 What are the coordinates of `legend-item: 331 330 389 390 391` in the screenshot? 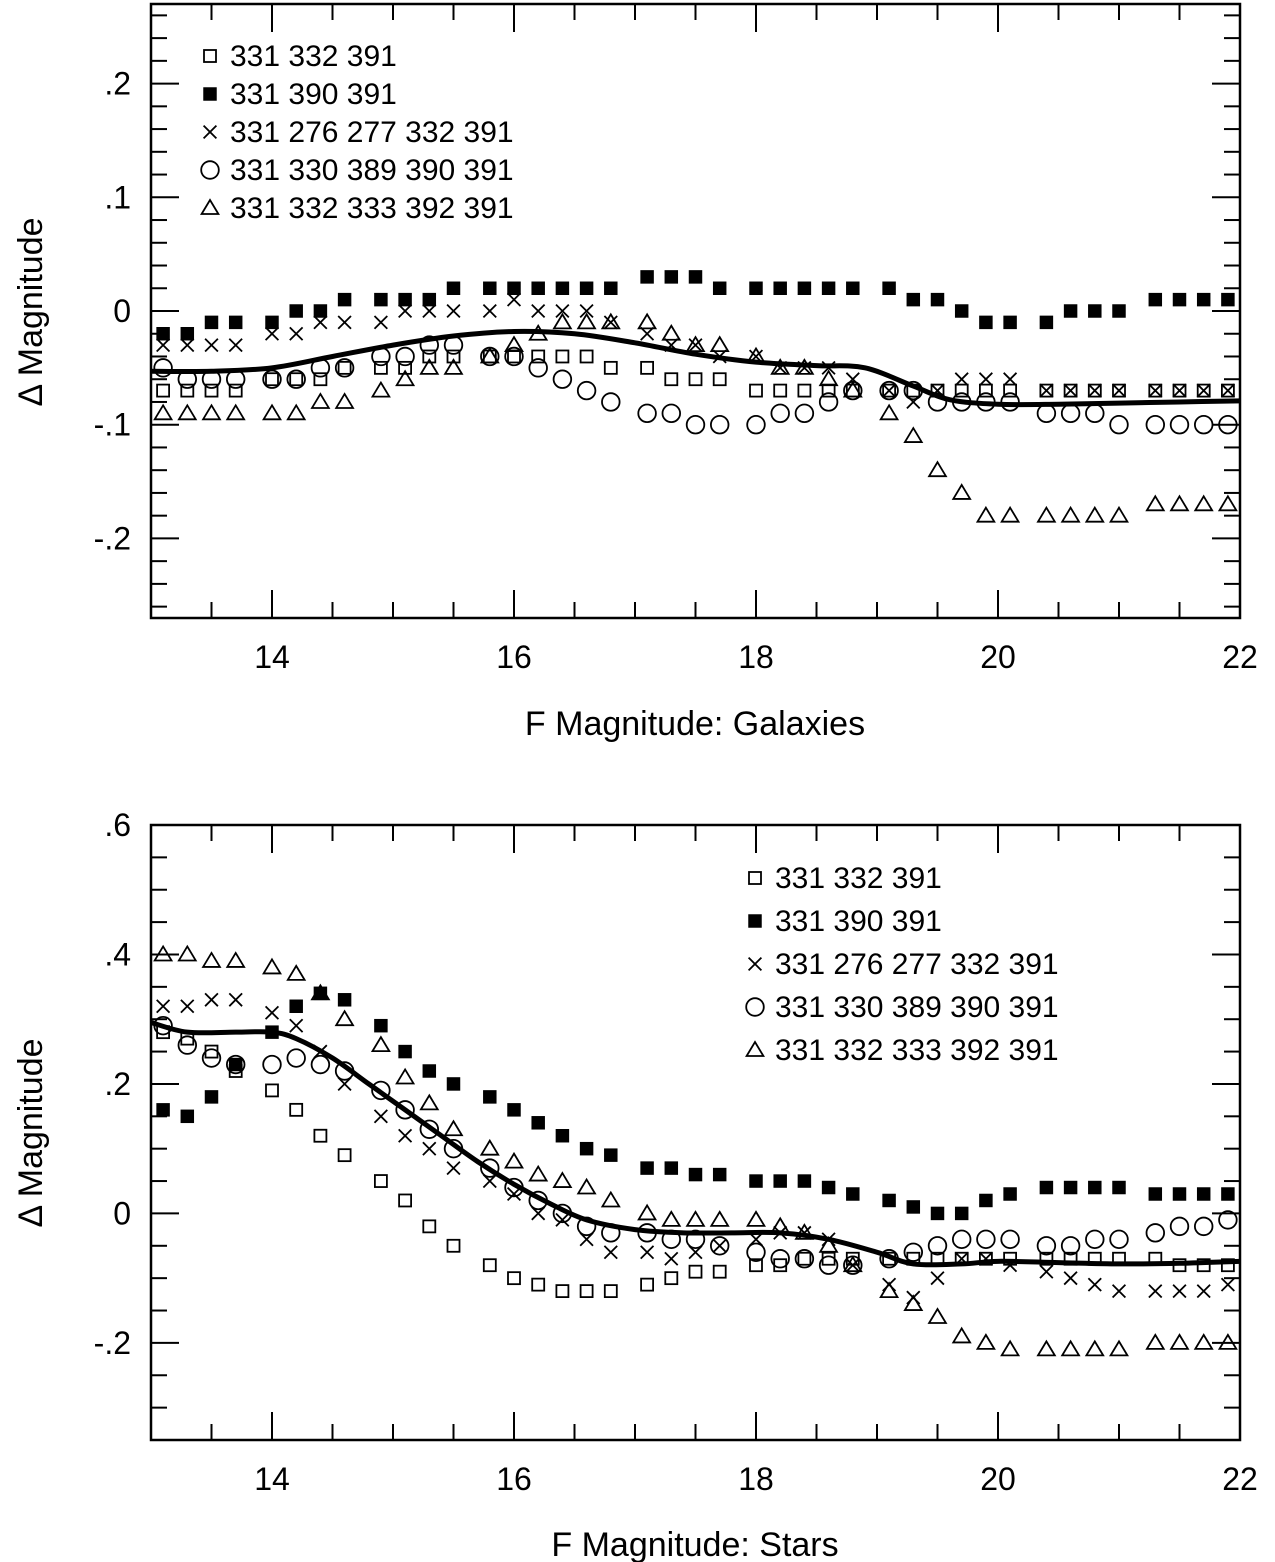 It's located at (357, 170).